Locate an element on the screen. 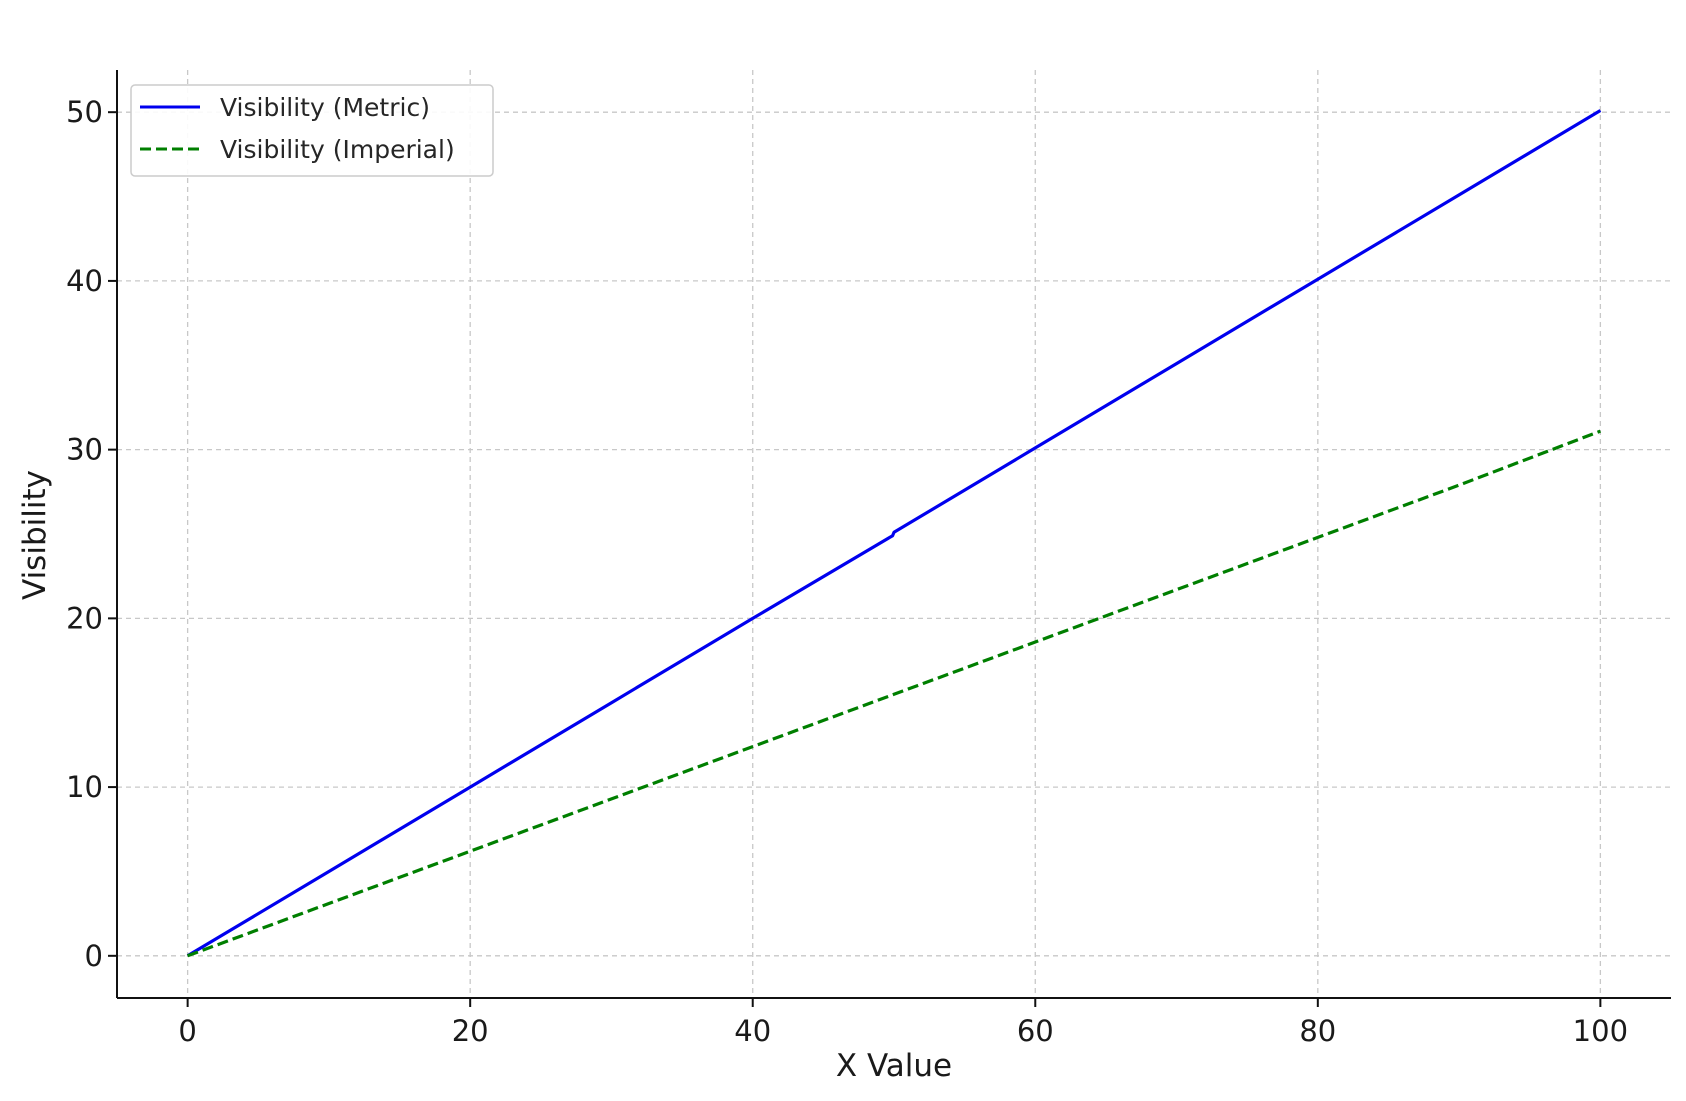  y-tick-label: 10 is located at coordinates (84, 787).